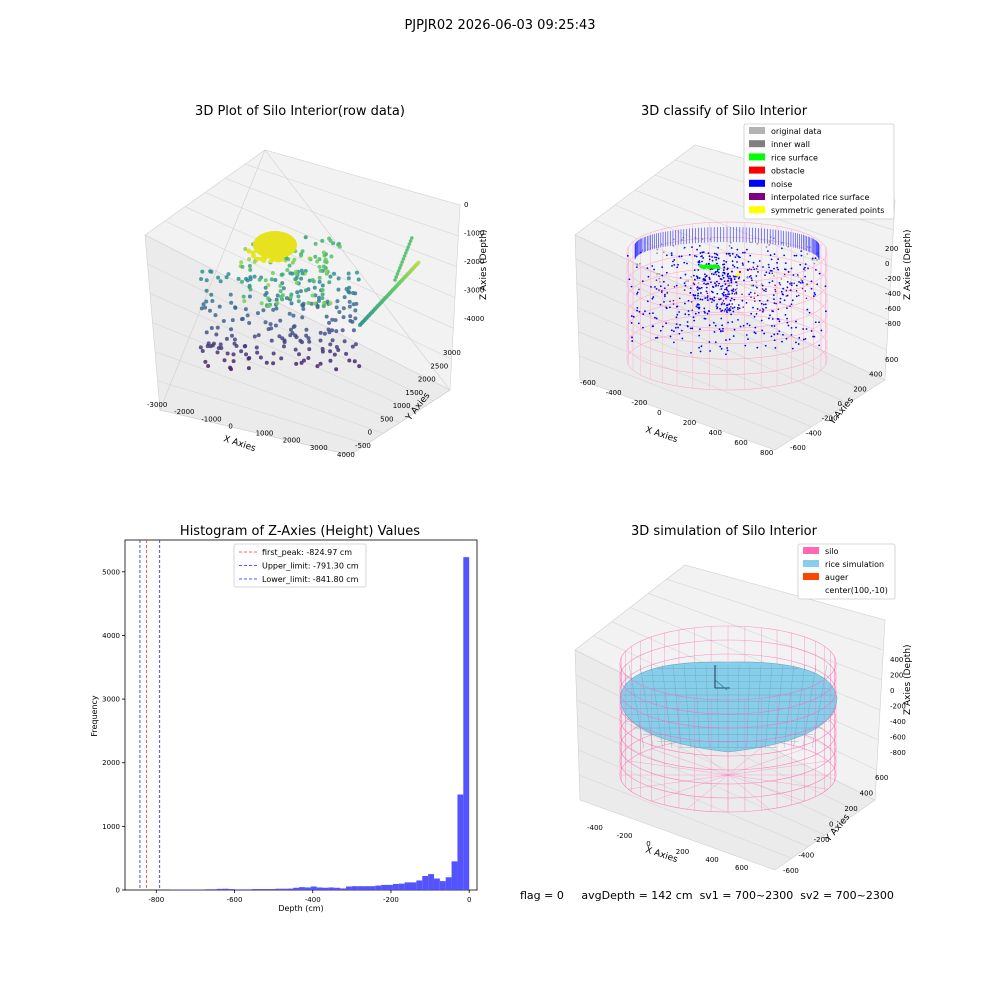 This screenshot has width=1000, height=1000. Describe the element at coordinates (781, 184) in the screenshot. I see `chart2-legend-label: noise` at that location.